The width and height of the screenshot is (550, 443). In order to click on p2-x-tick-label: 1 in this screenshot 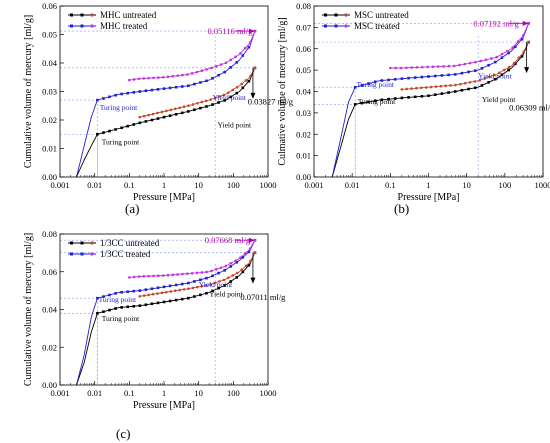, I will do `click(428, 185)`.